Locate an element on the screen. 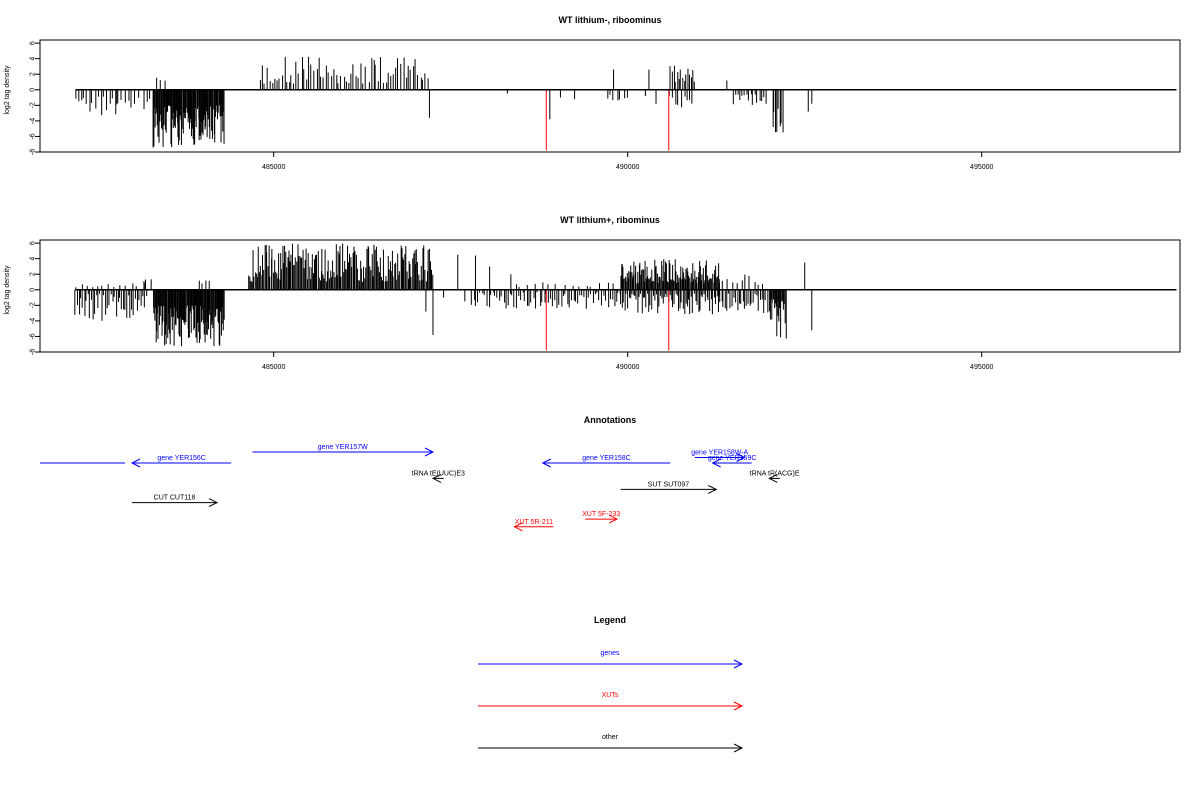 The image size is (1200, 800). feature-label: tRNA tE(UUC)E3 is located at coordinates (438, 473).